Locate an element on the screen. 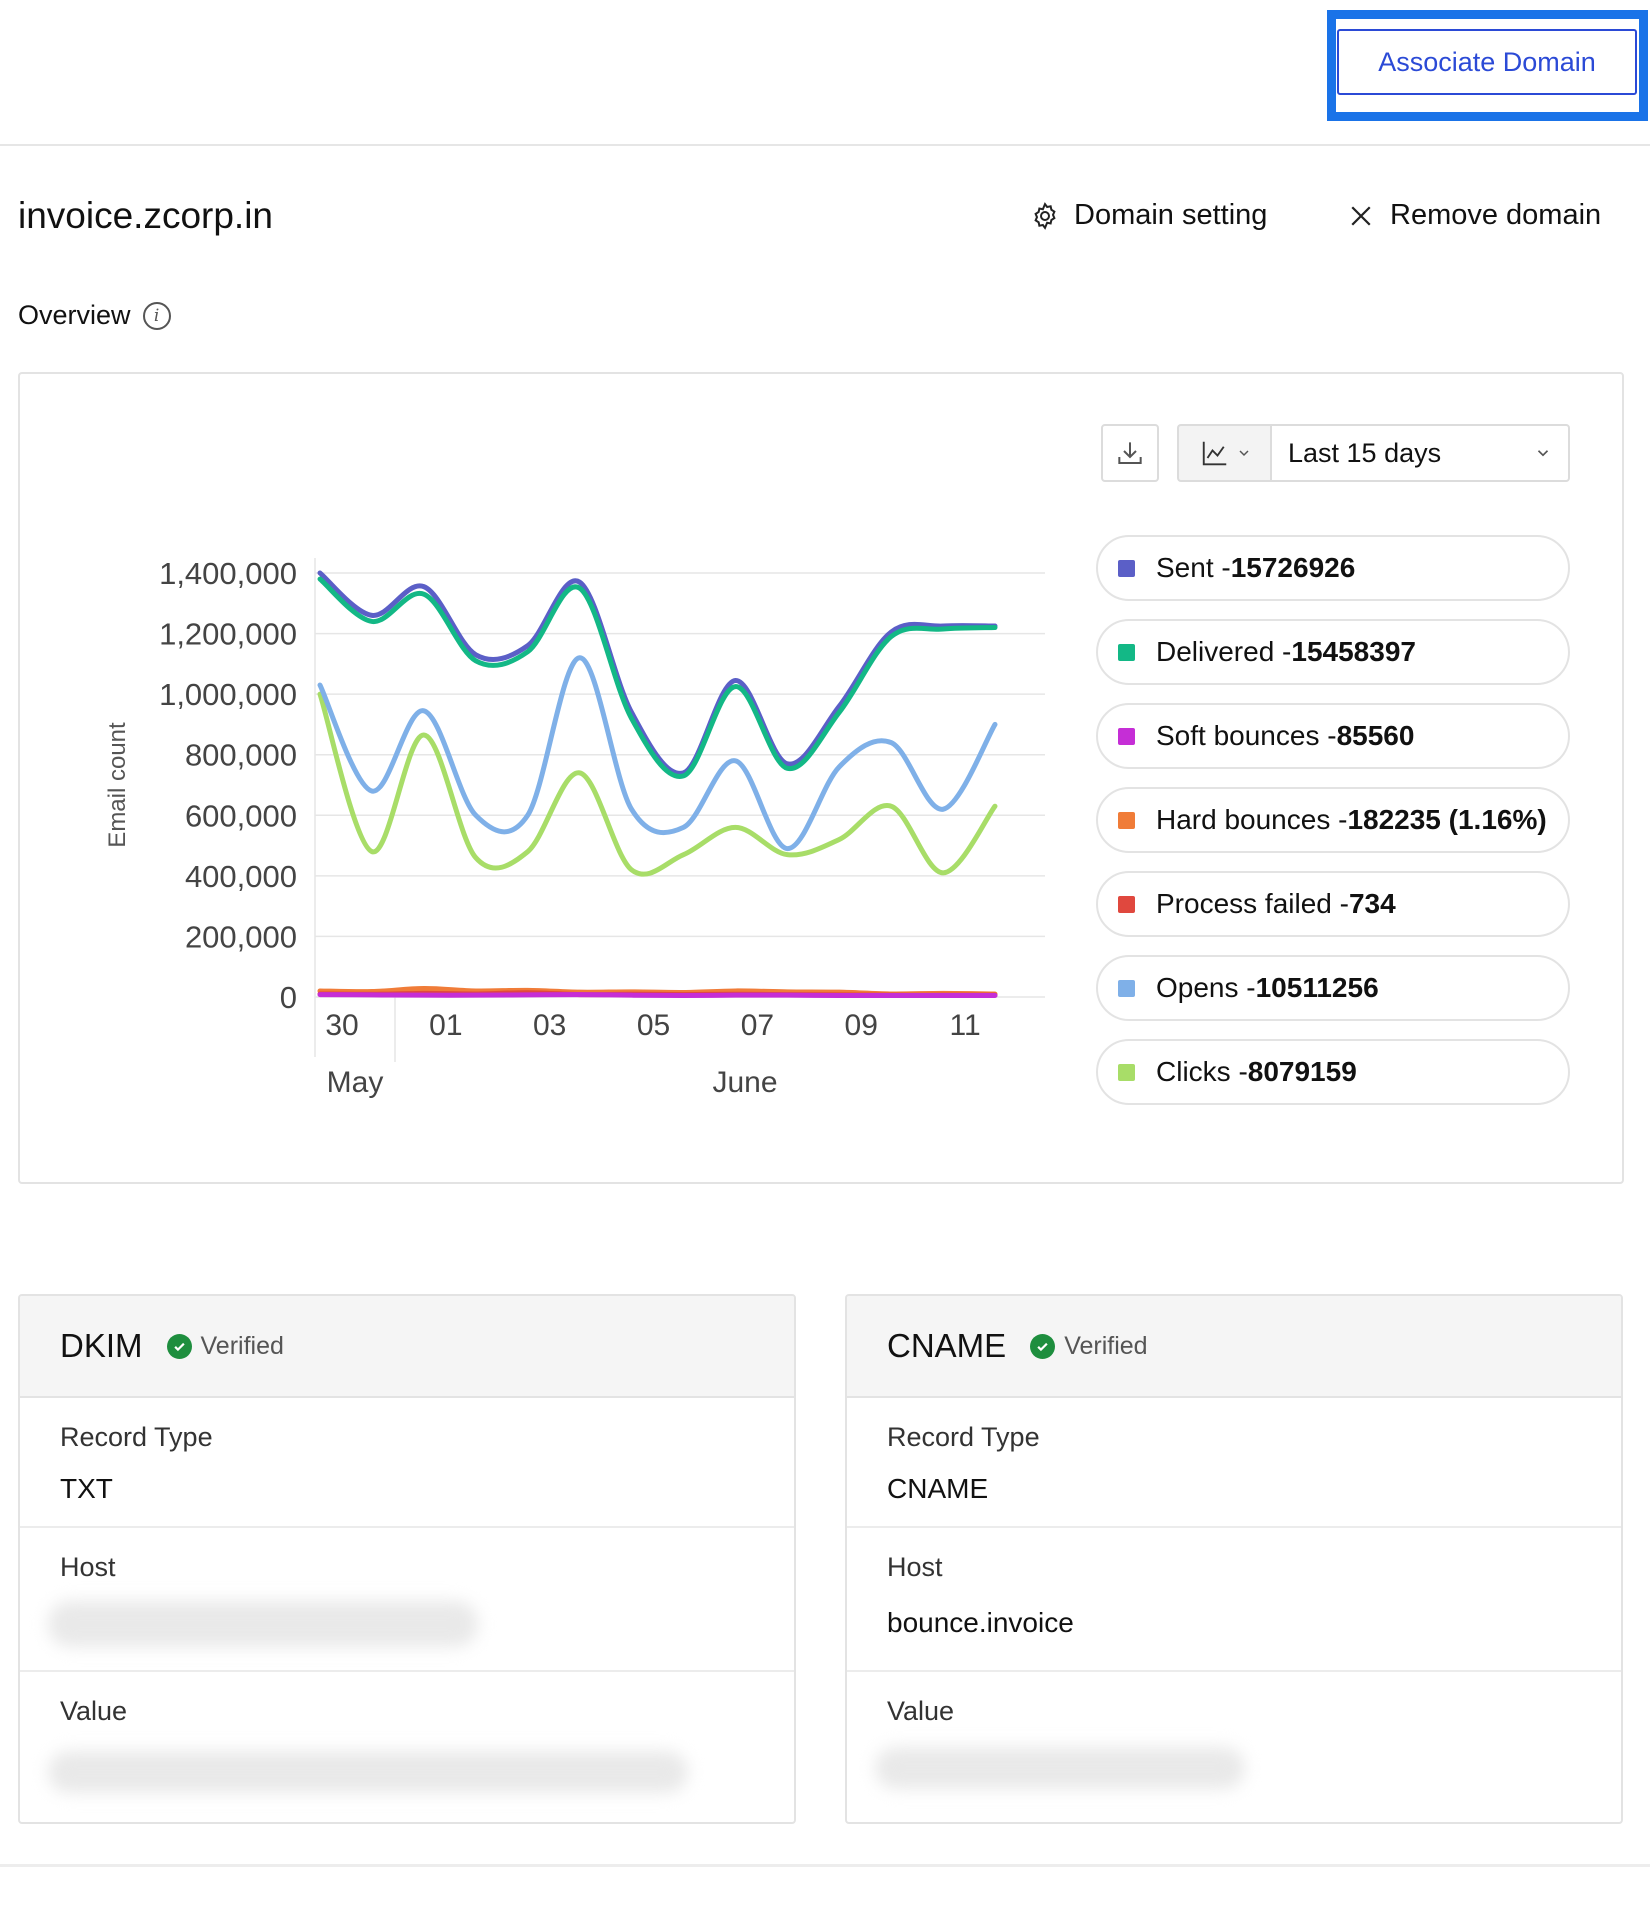 Image resolution: width=1650 pixels, height=1922 pixels. x-tick-label: 05 is located at coordinates (653, 1025).